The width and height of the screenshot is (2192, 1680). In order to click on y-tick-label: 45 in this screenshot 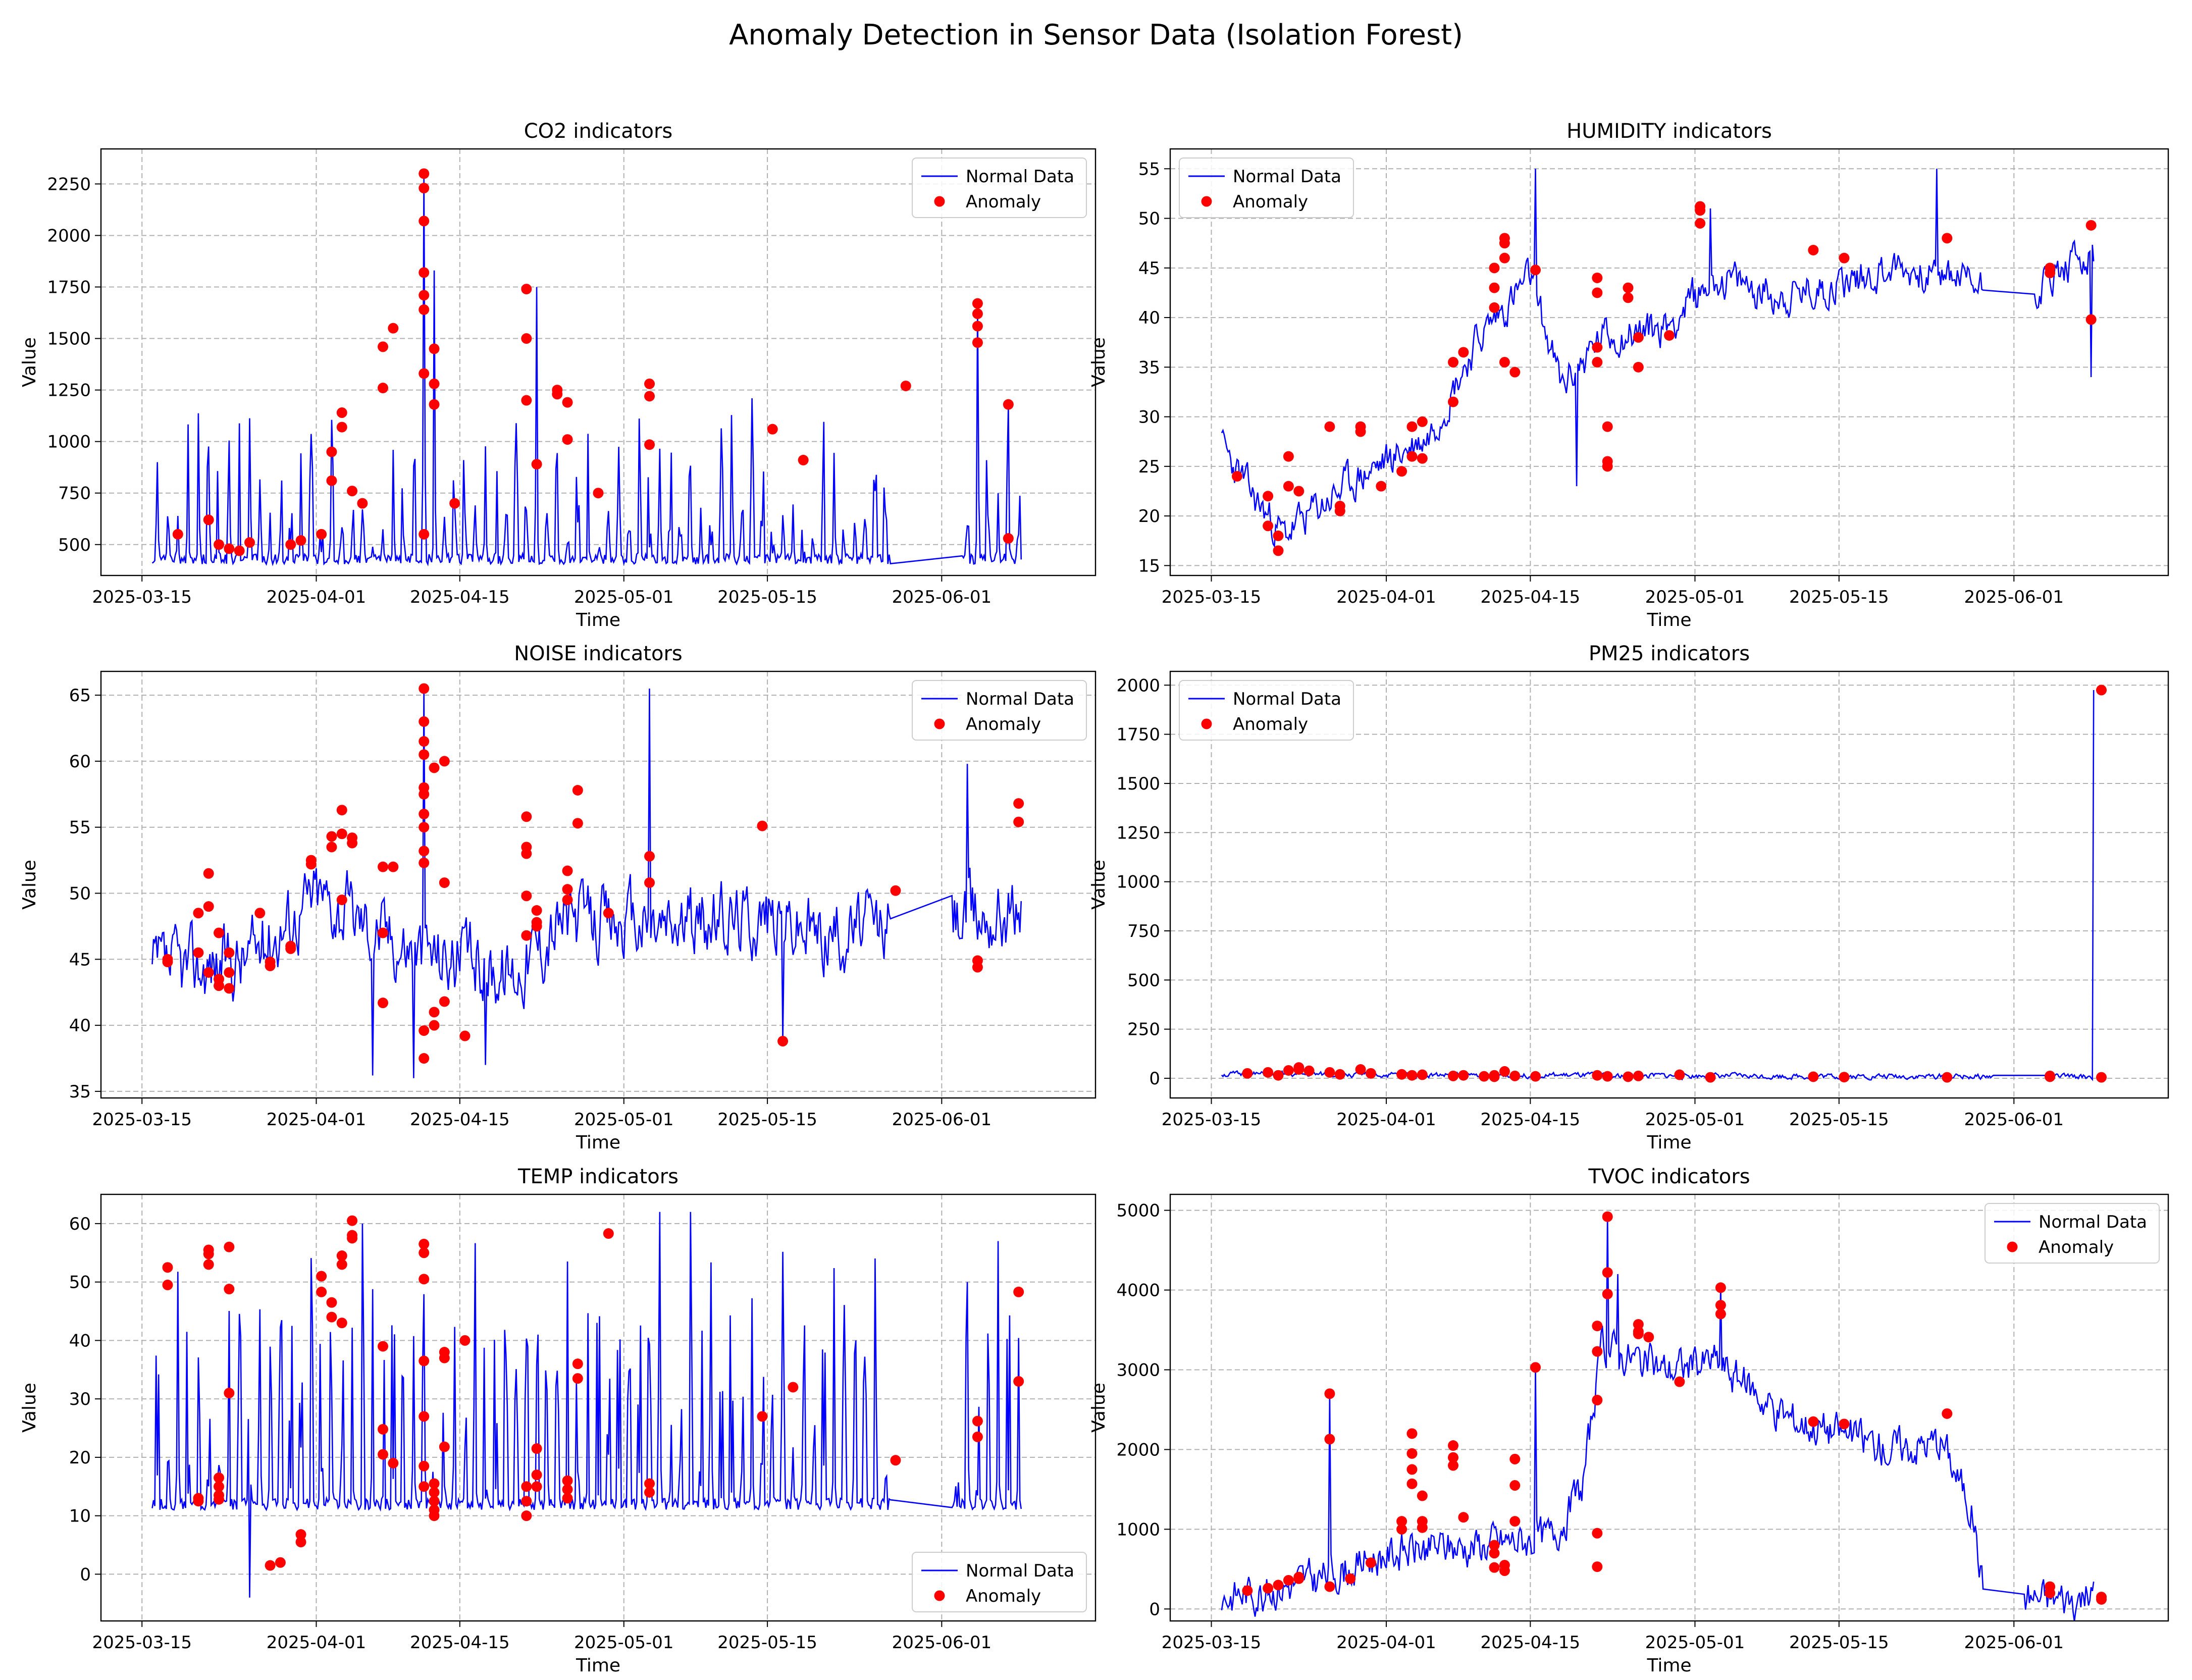, I will do `click(80, 960)`.